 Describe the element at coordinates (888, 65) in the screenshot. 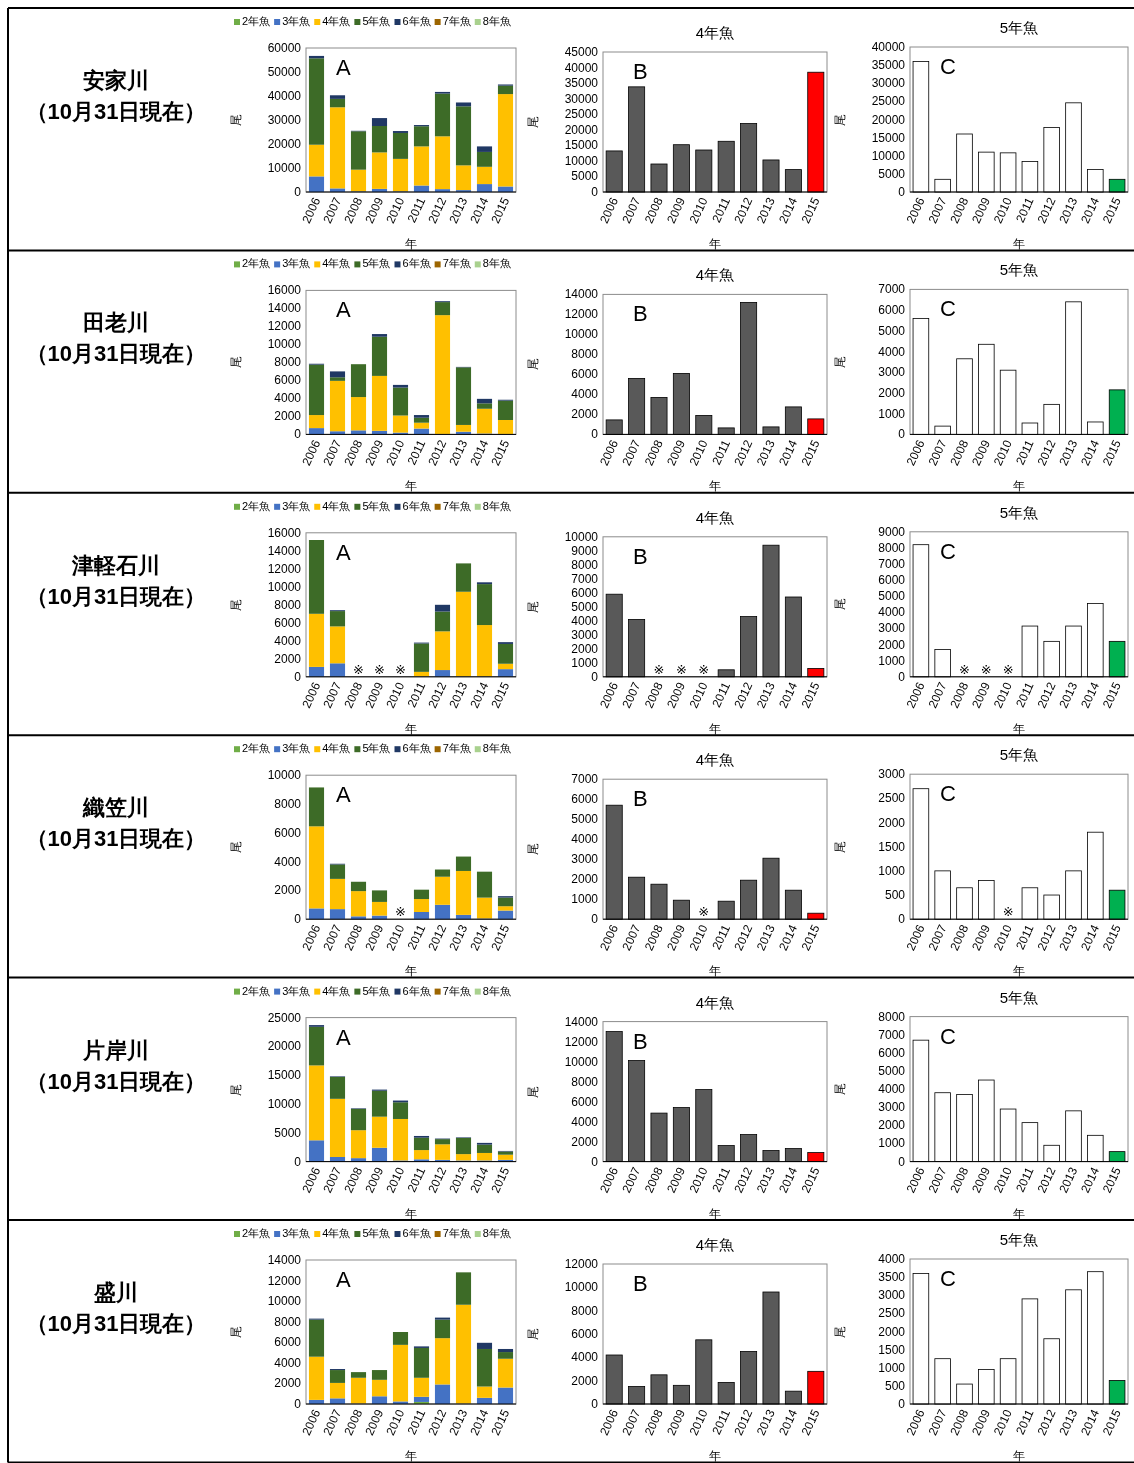

I see `y-tick-label: 35000` at that location.